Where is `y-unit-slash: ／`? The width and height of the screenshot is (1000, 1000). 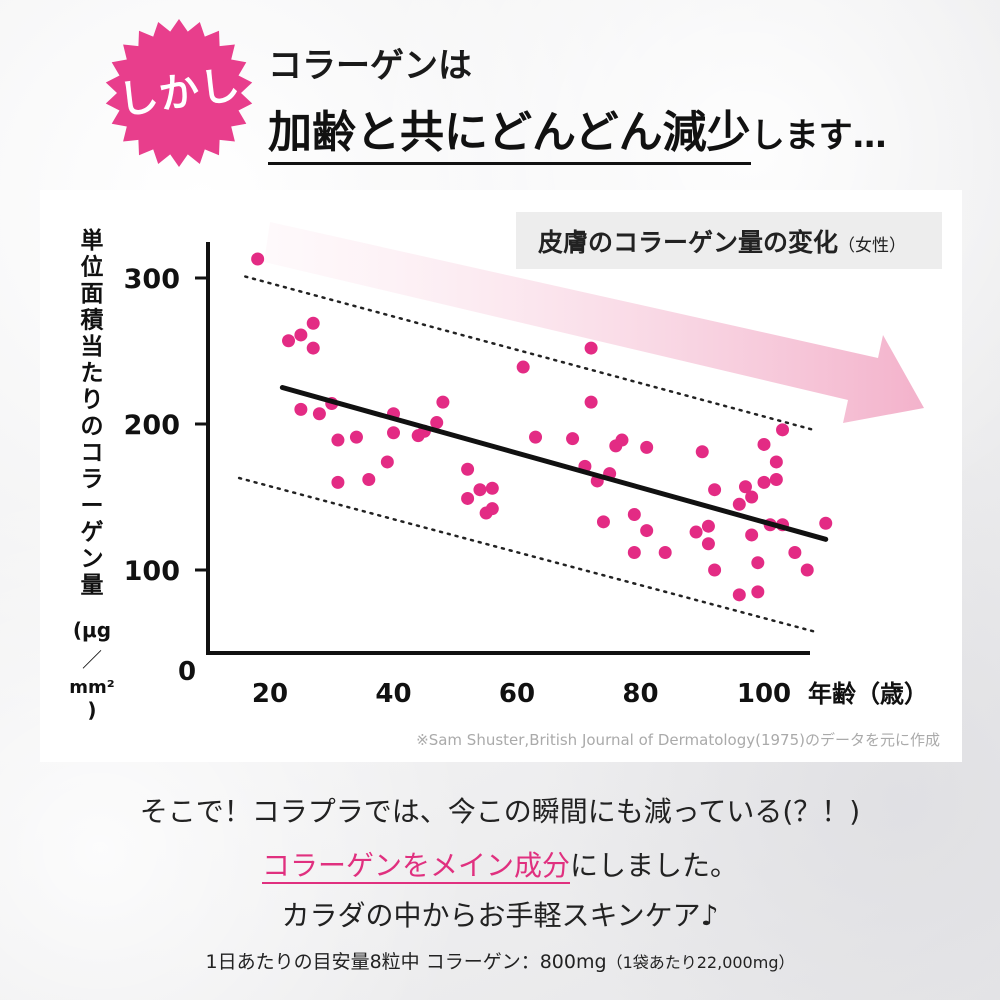
y-unit-slash: ／ is located at coordinates (92, 660).